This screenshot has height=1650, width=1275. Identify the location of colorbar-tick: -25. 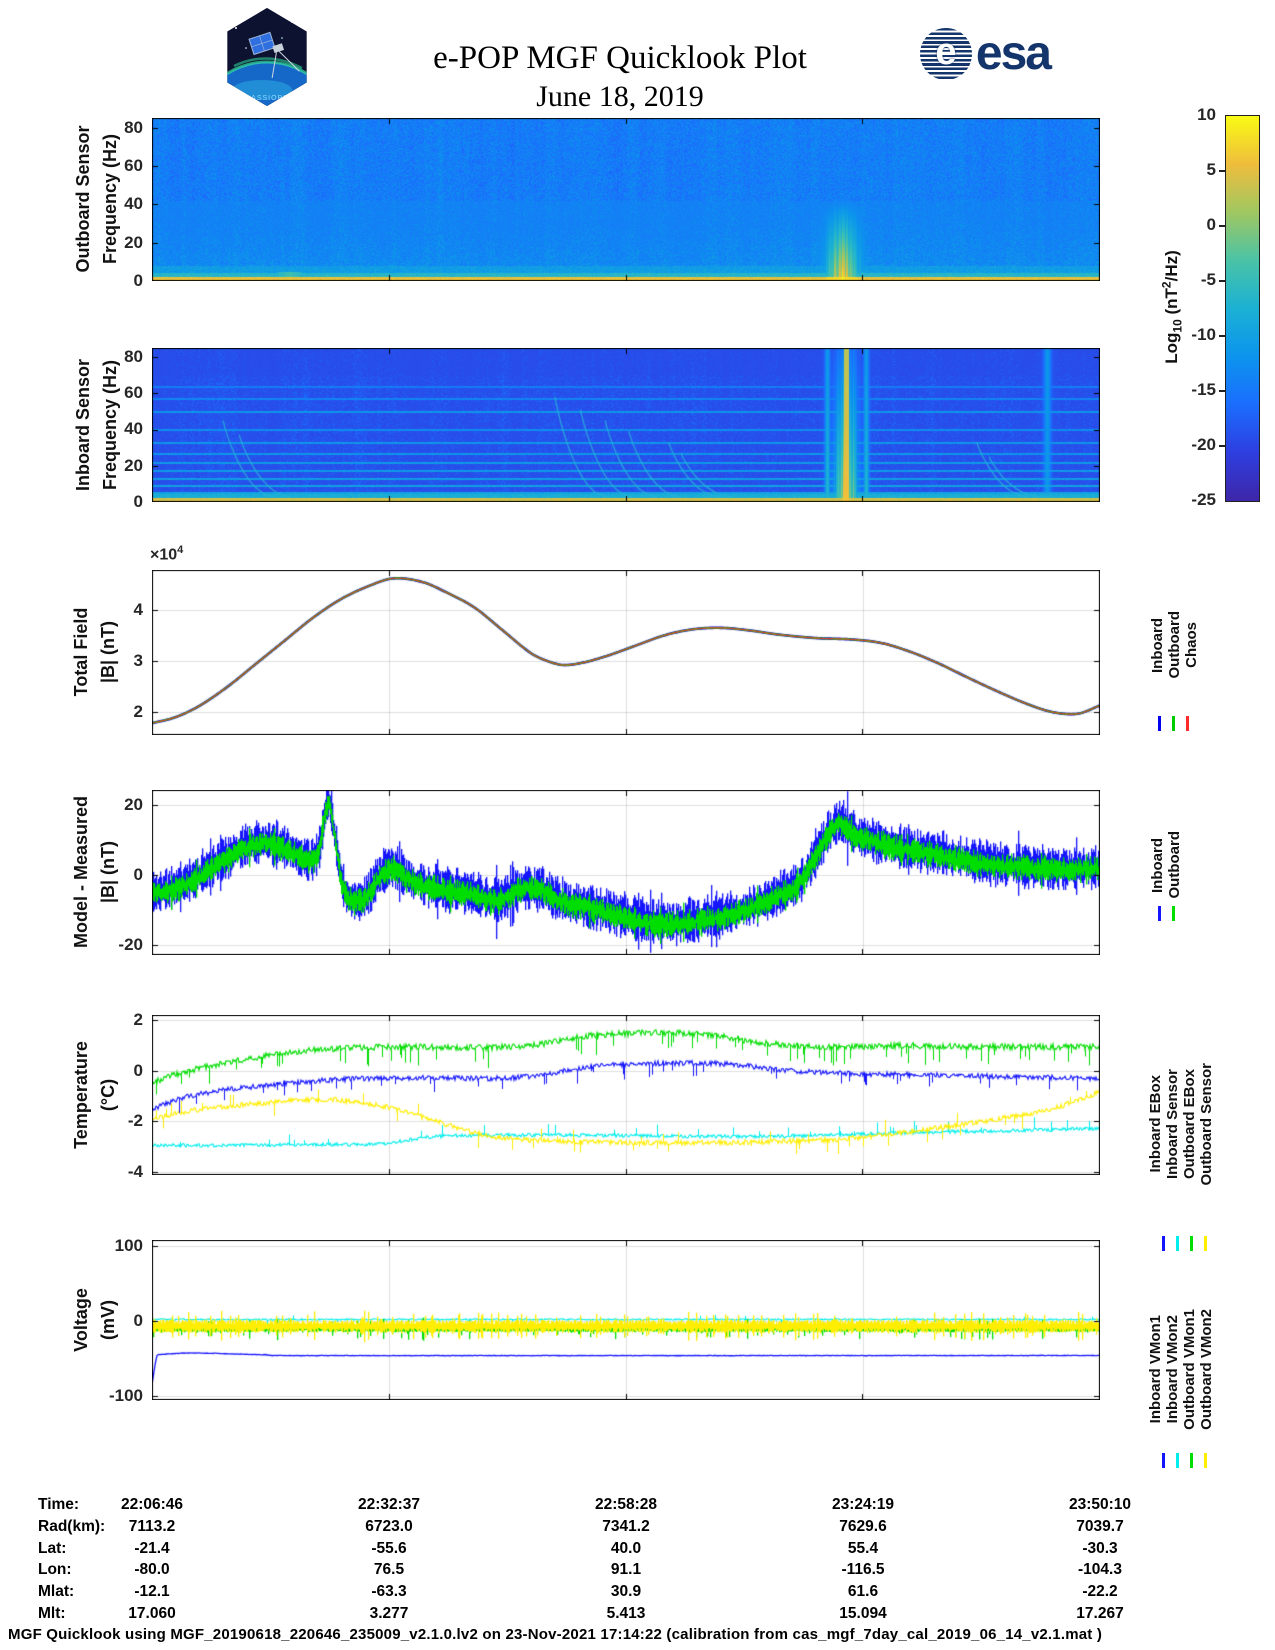
(1203, 499).